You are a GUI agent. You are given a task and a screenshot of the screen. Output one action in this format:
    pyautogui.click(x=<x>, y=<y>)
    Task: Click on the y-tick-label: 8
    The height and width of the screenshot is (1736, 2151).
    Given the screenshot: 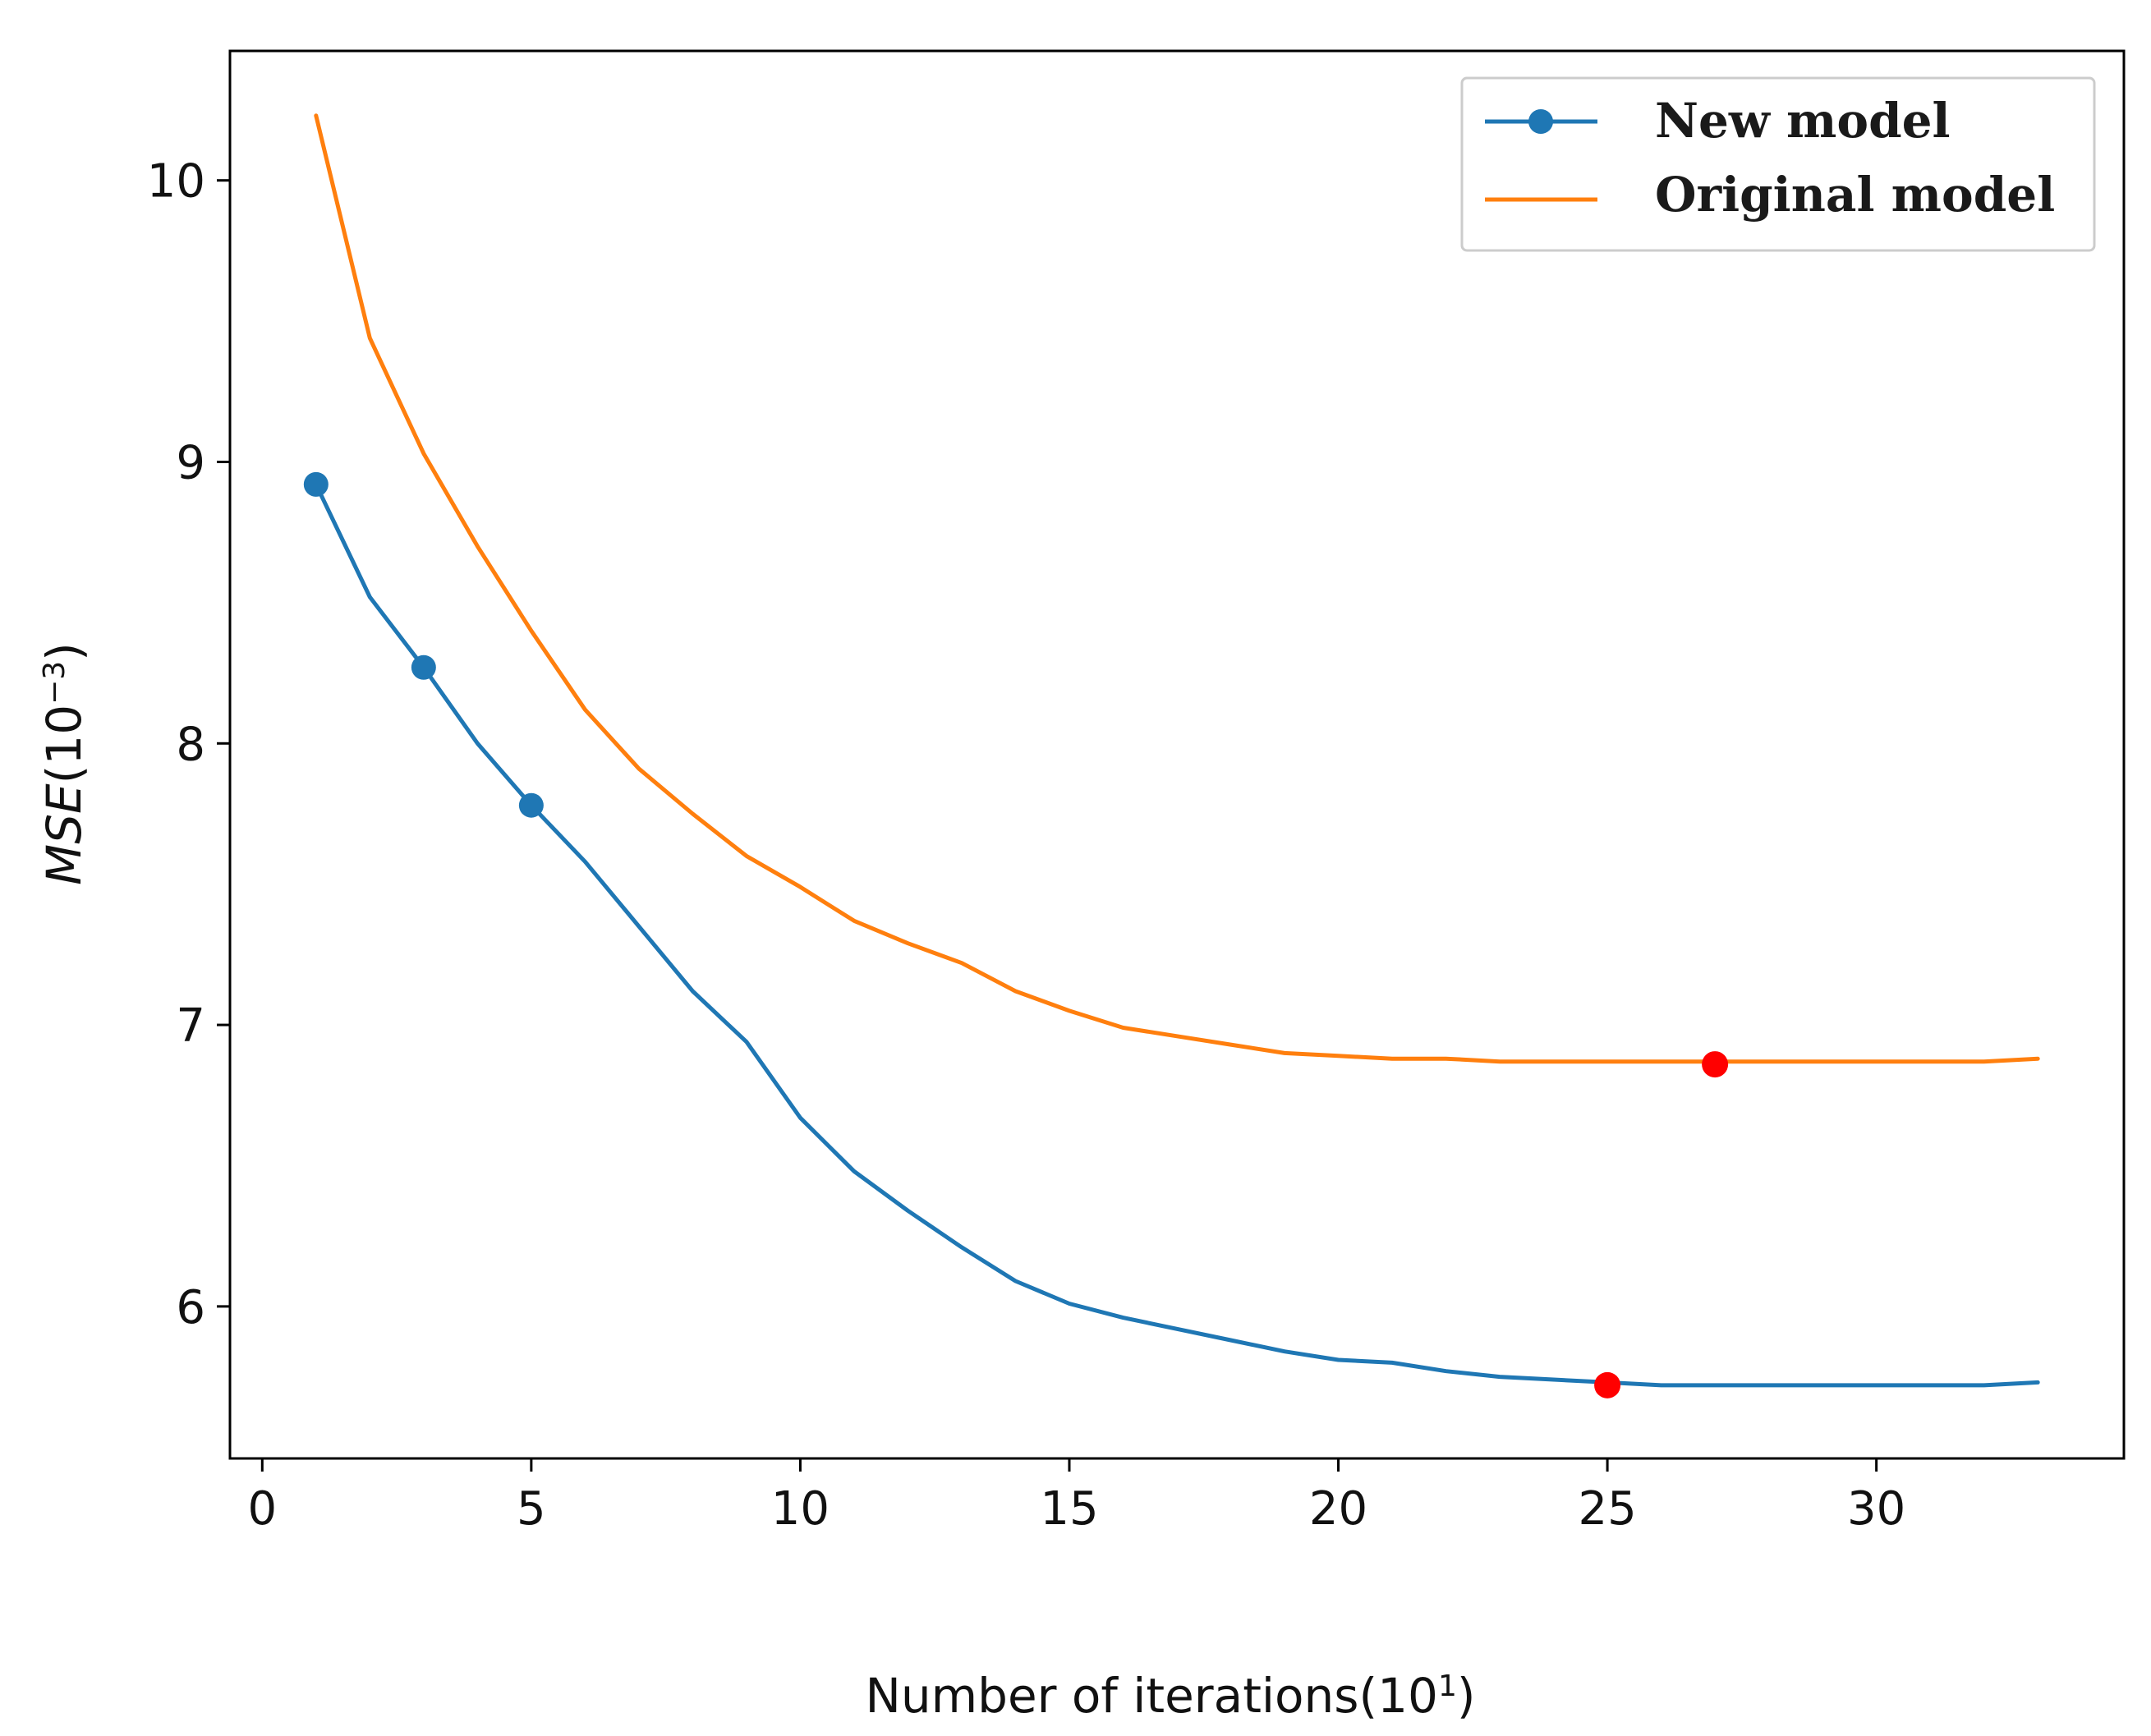 What is the action you would take?
    pyautogui.click(x=190, y=744)
    